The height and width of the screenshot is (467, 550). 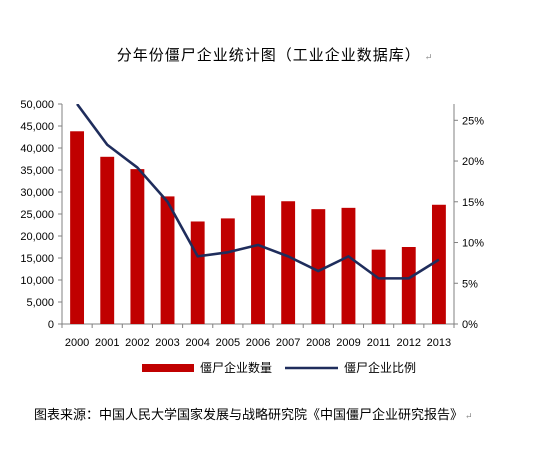 What do you see at coordinates (429, 58) in the screenshot?
I see `title-return-mark: ↵` at bounding box center [429, 58].